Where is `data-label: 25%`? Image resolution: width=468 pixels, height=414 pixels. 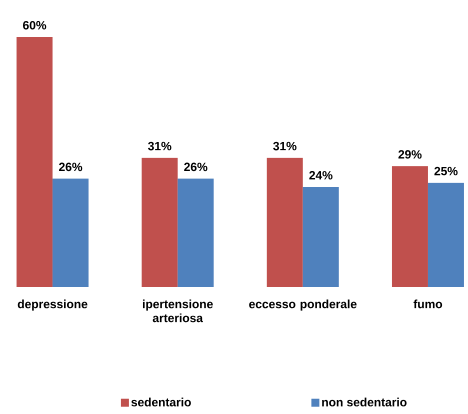 data-label: 25% is located at coordinates (446, 171).